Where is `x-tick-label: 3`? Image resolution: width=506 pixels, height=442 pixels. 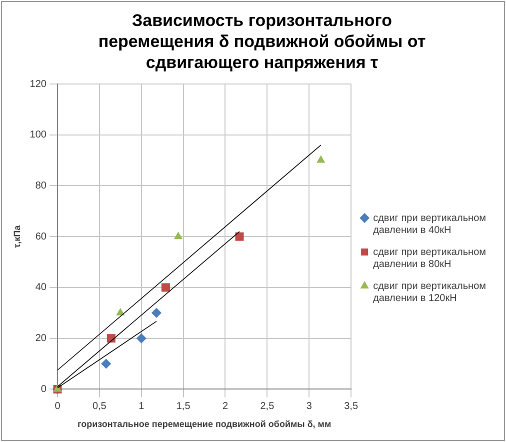 x-tick-label: 3 is located at coordinates (309, 406).